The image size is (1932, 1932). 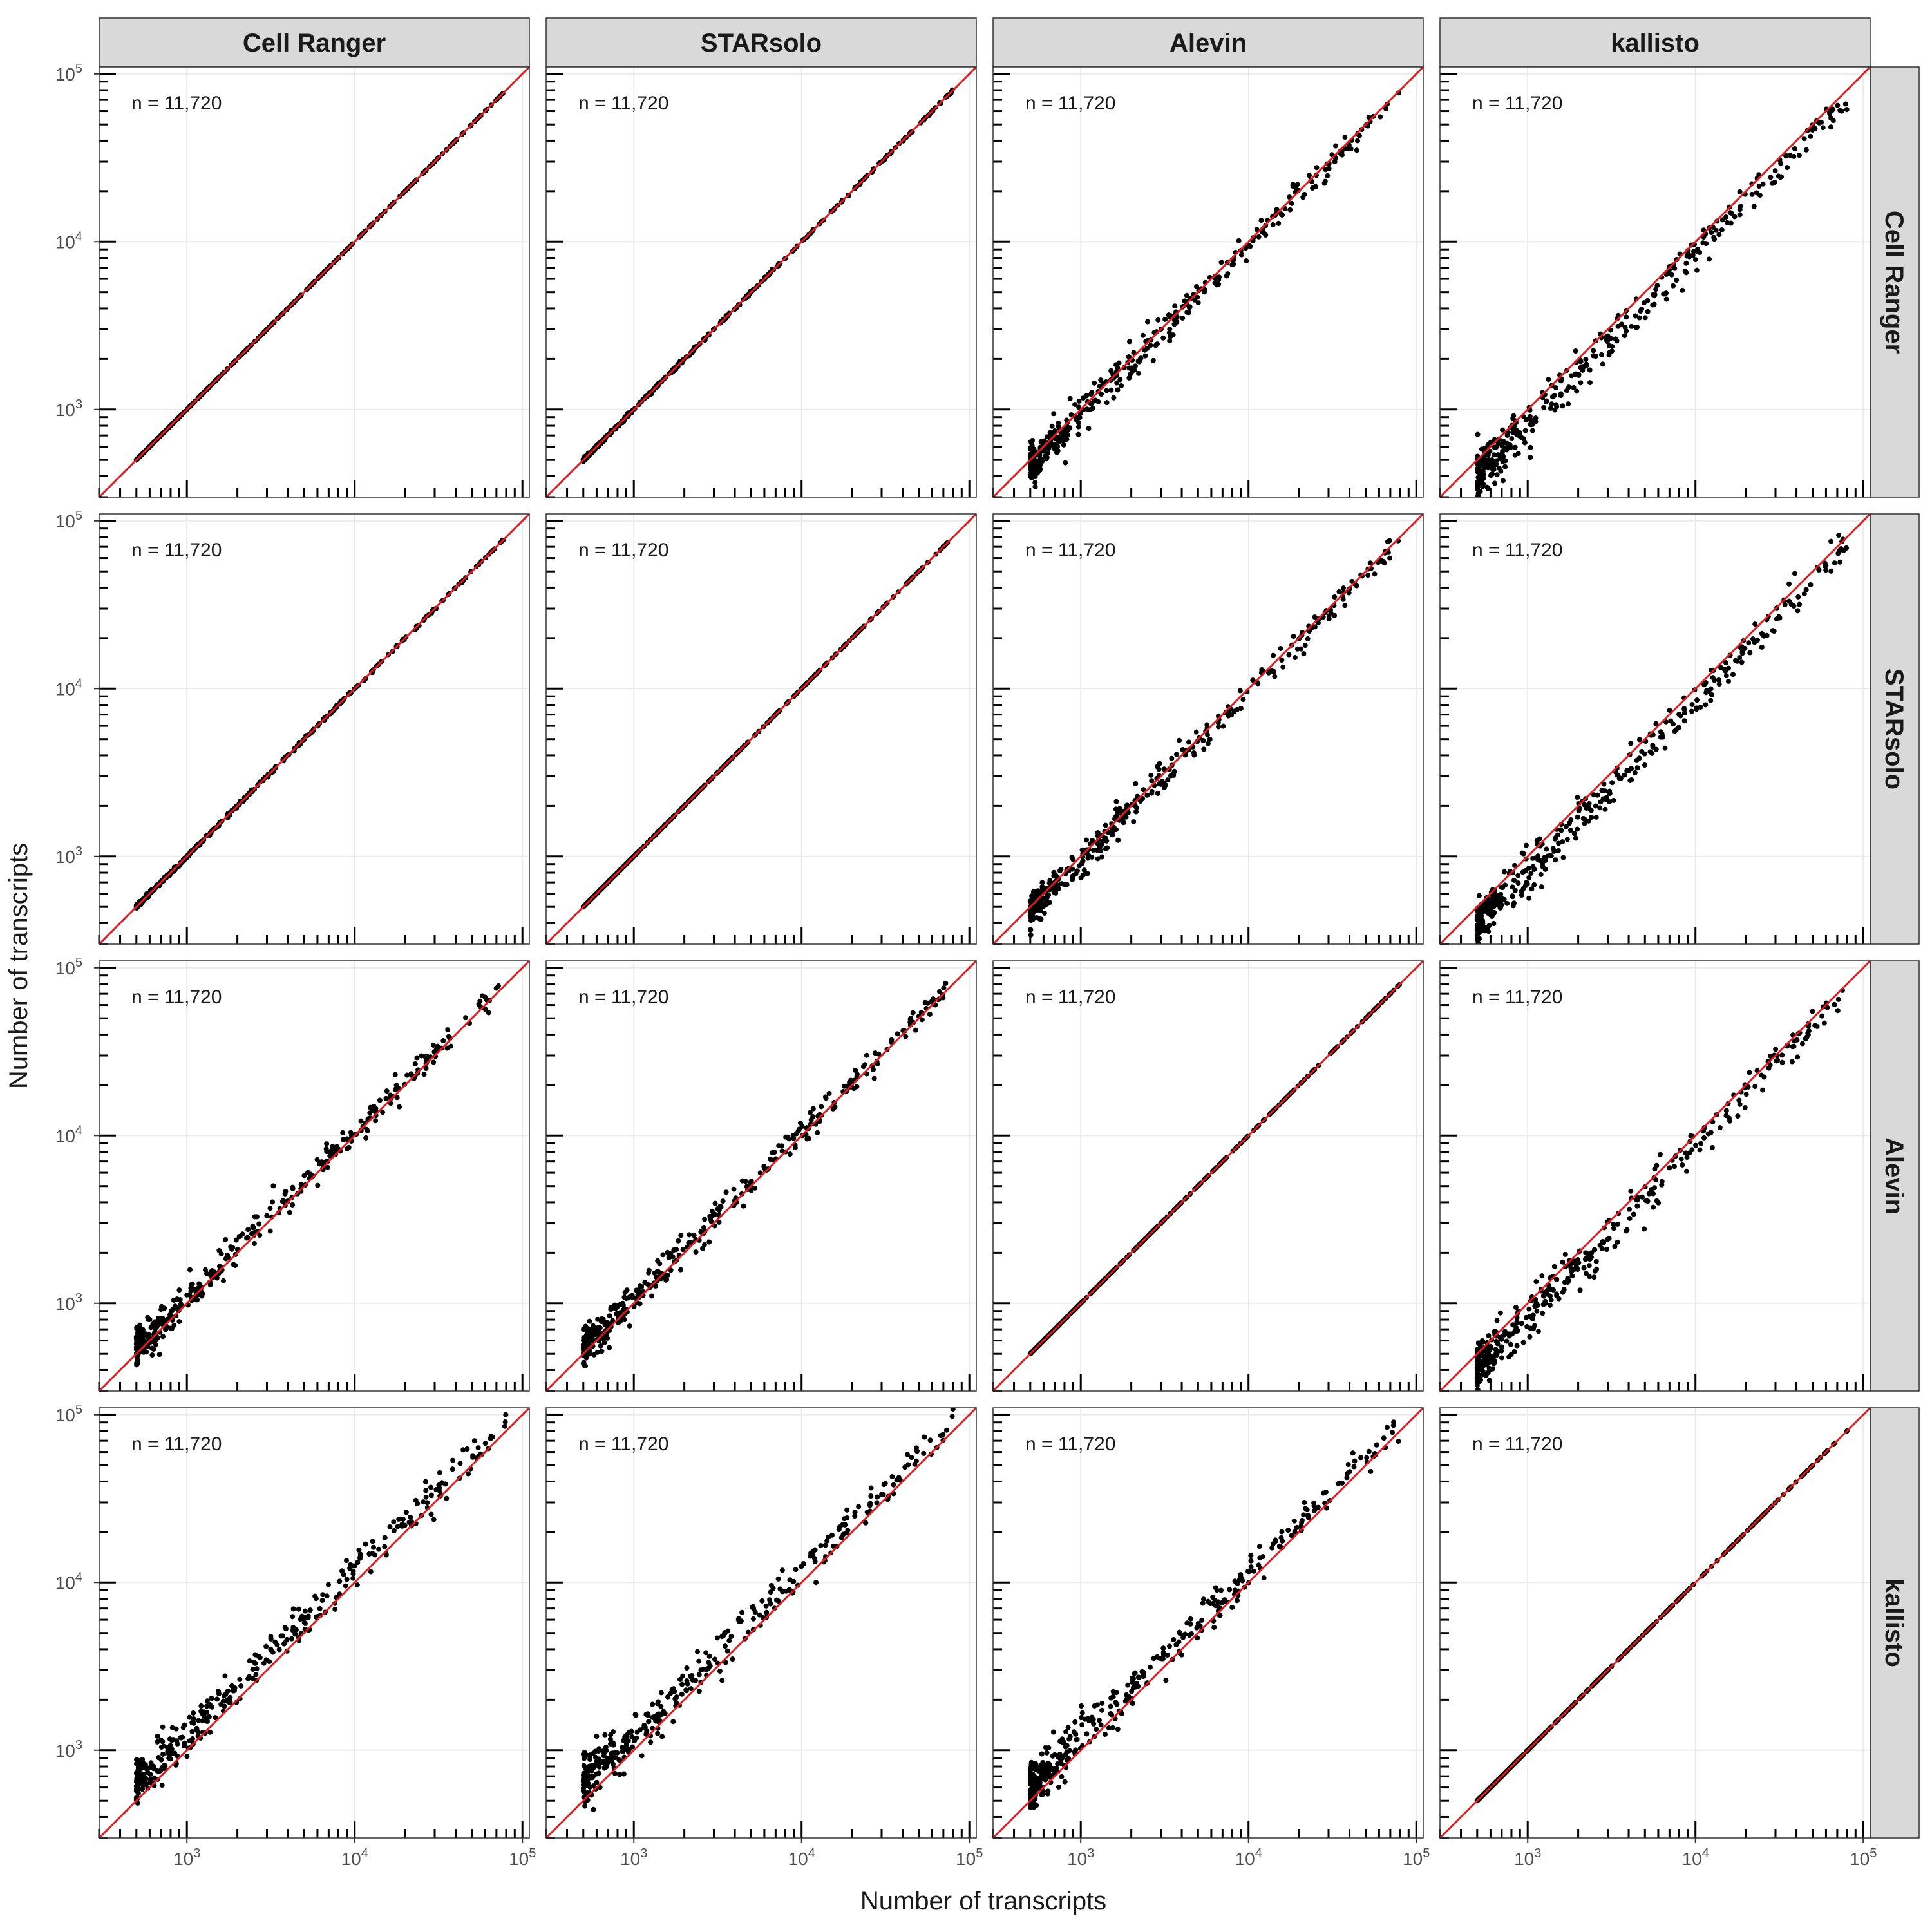 What do you see at coordinates (761, 729) in the screenshot?
I see `facet-panel: n = 11,720` at bounding box center [761, 729].